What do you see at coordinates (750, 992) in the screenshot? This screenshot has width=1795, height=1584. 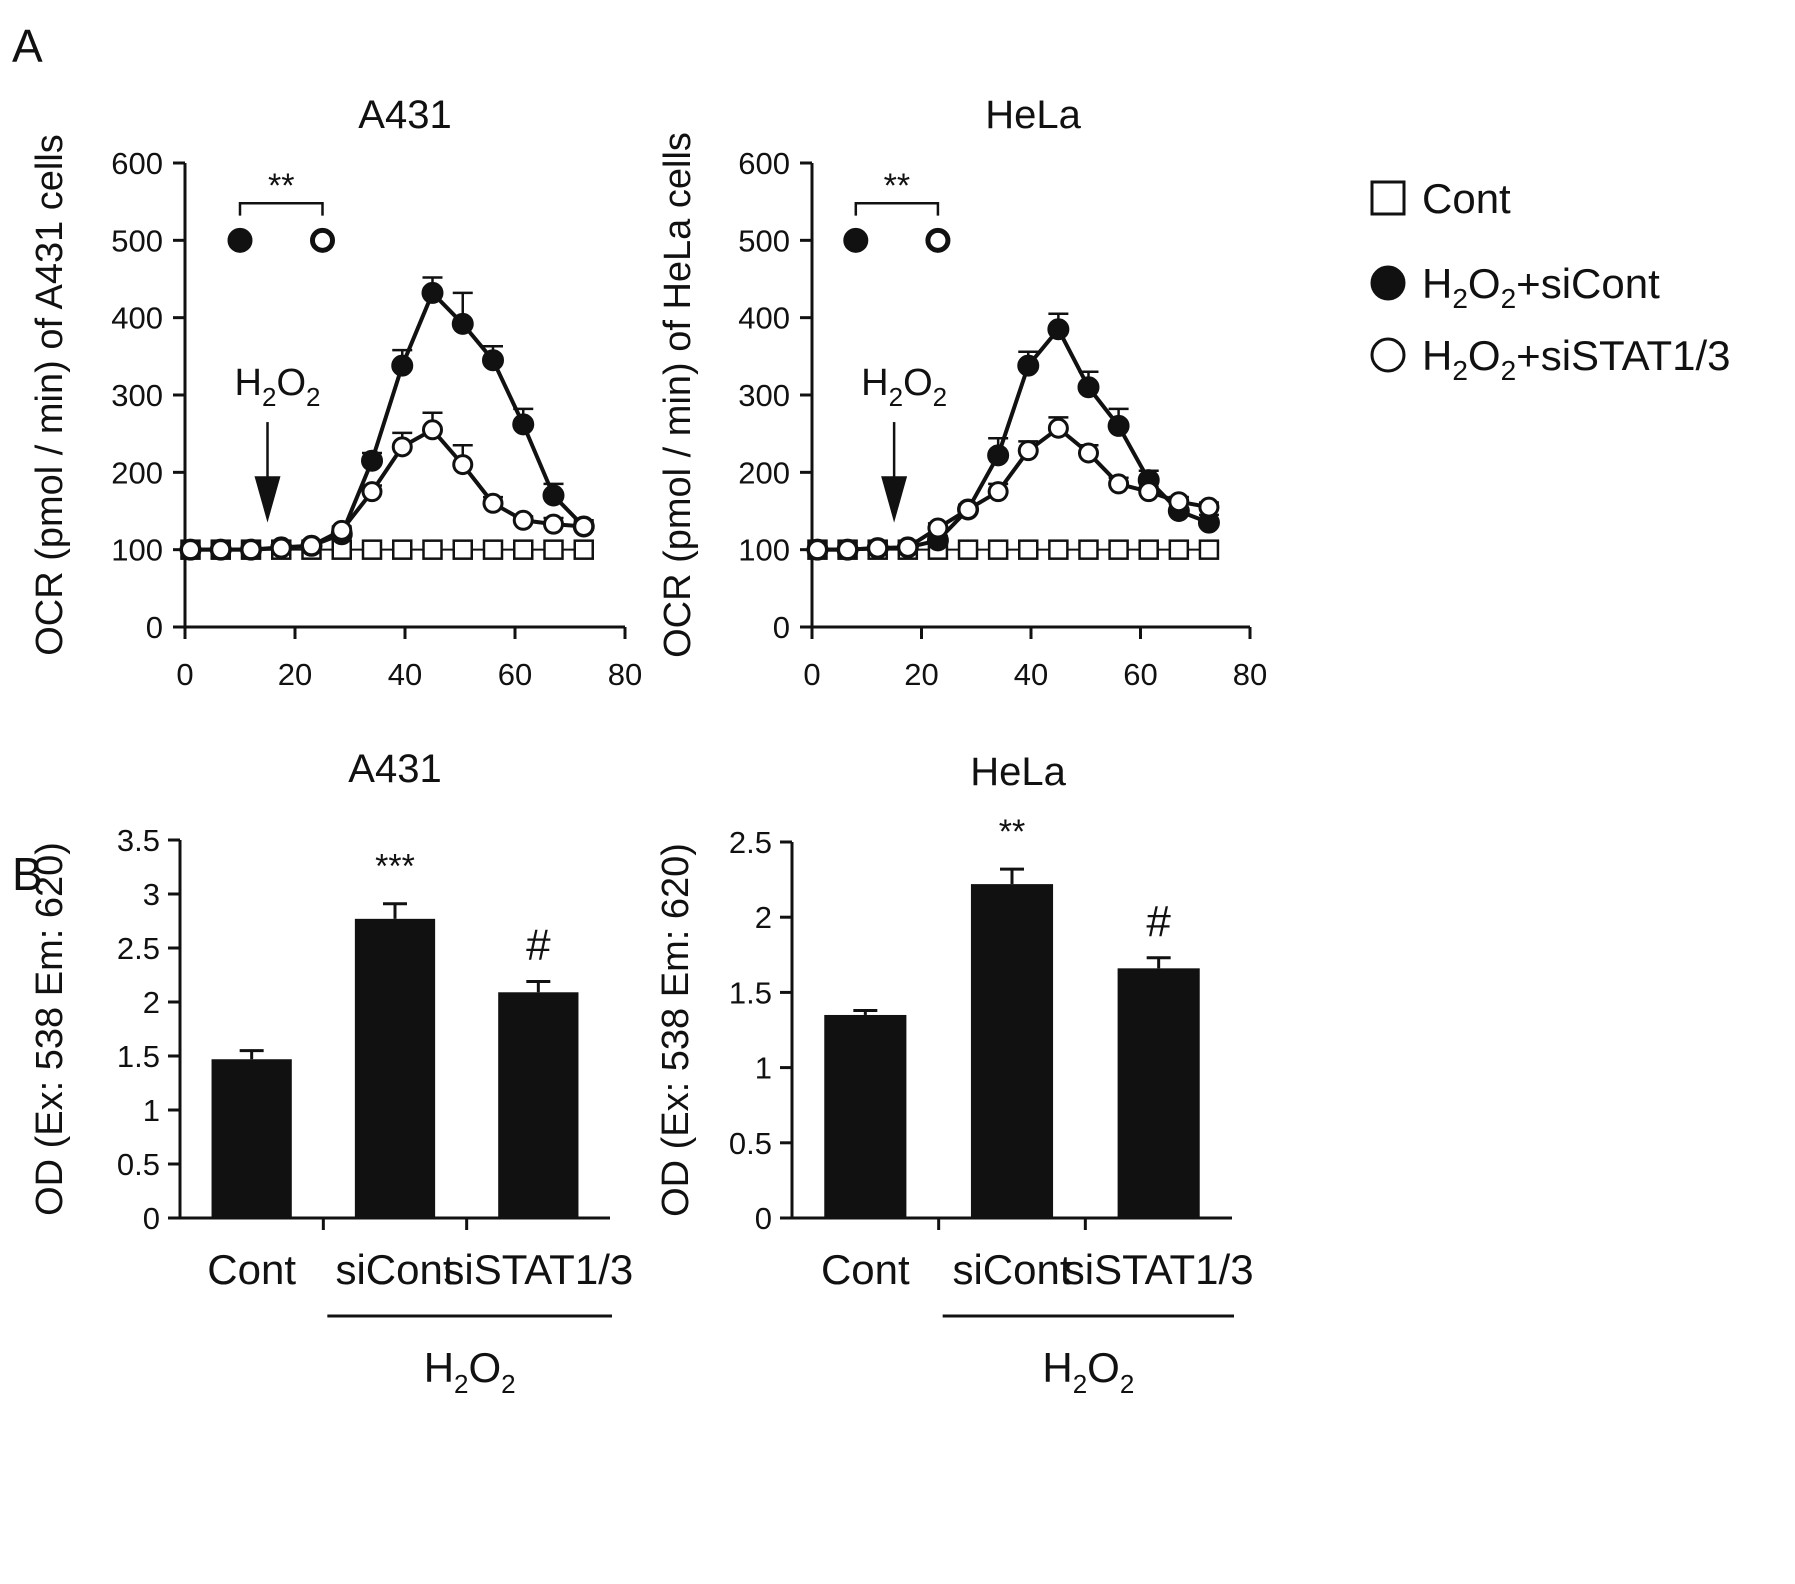 I see `y-tick-label: 1.5` at bounding box center [750, 992].